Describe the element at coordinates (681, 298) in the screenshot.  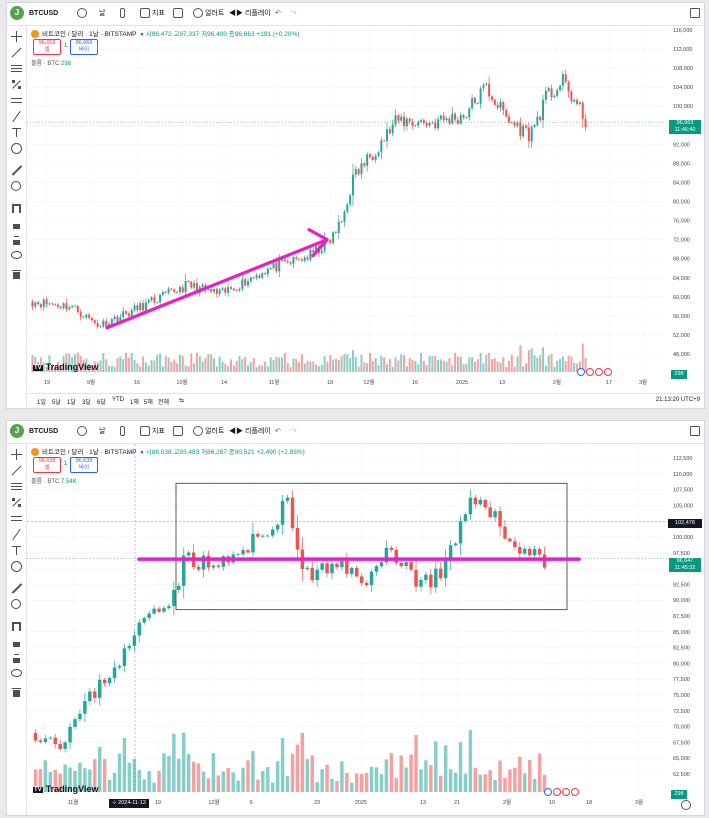
I see `y-axis-label: 60,000` at that location.